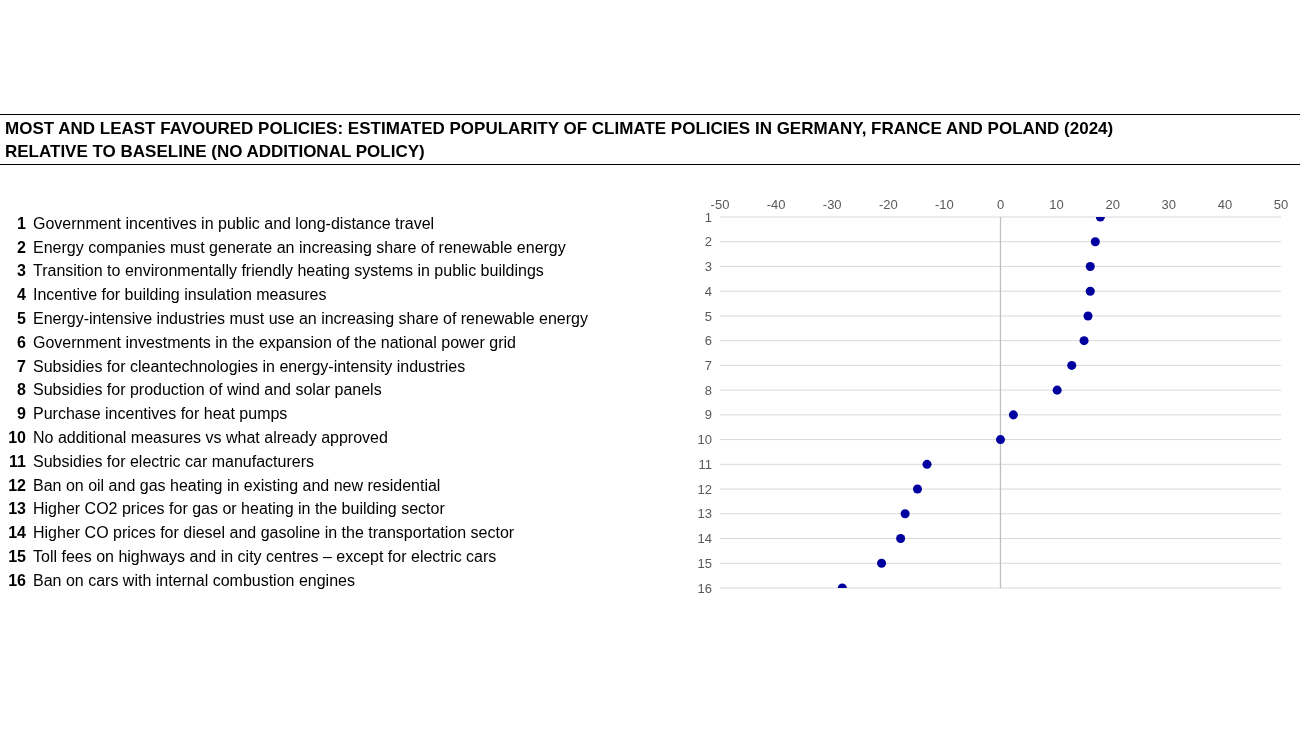 The image size is (1300, 731). I want to click on text: RELATIVE TO BASELINE (NO ADDITIONAL POLICY), so click(215, 152).